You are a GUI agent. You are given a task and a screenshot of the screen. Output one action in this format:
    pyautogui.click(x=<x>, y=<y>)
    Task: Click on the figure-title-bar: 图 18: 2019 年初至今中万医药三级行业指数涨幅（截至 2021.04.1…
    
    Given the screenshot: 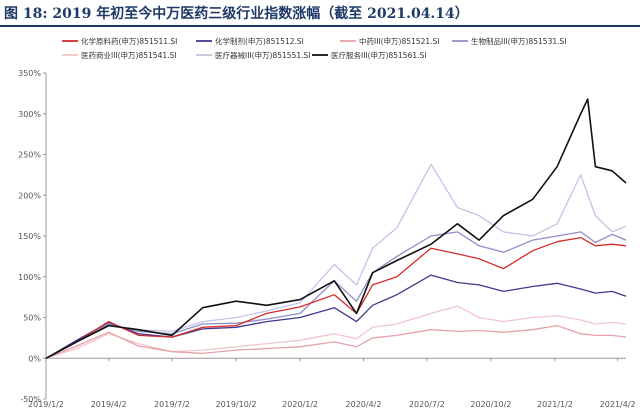 What is the action you would take?
    pyautogui.click(x=320, y=13)
    